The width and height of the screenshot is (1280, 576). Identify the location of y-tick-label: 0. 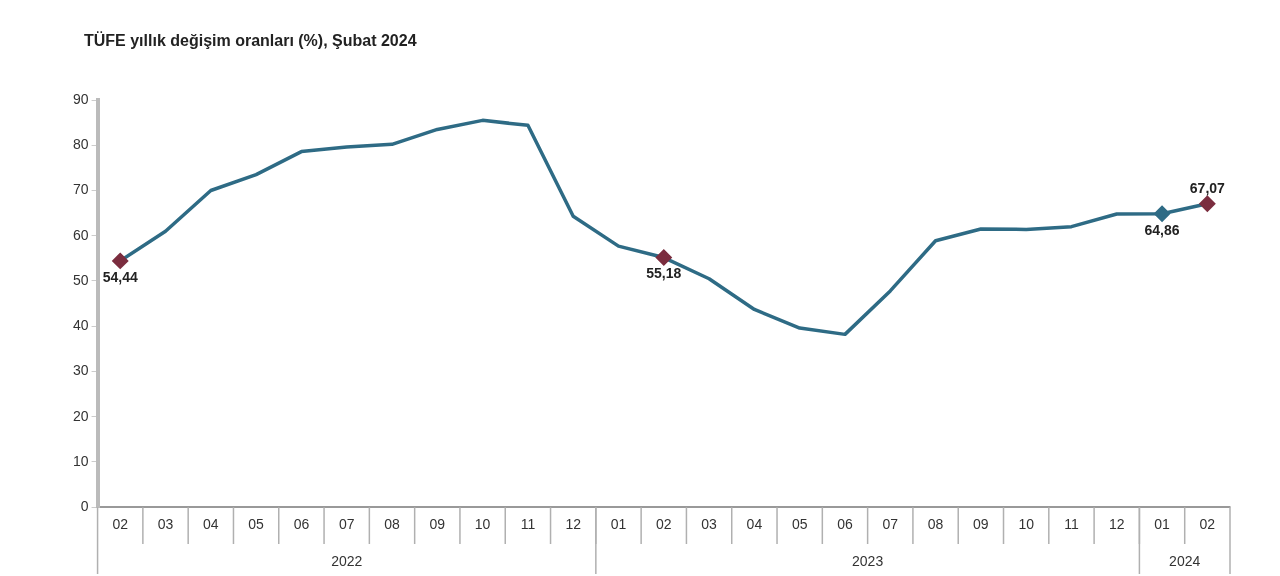
(84, 506).